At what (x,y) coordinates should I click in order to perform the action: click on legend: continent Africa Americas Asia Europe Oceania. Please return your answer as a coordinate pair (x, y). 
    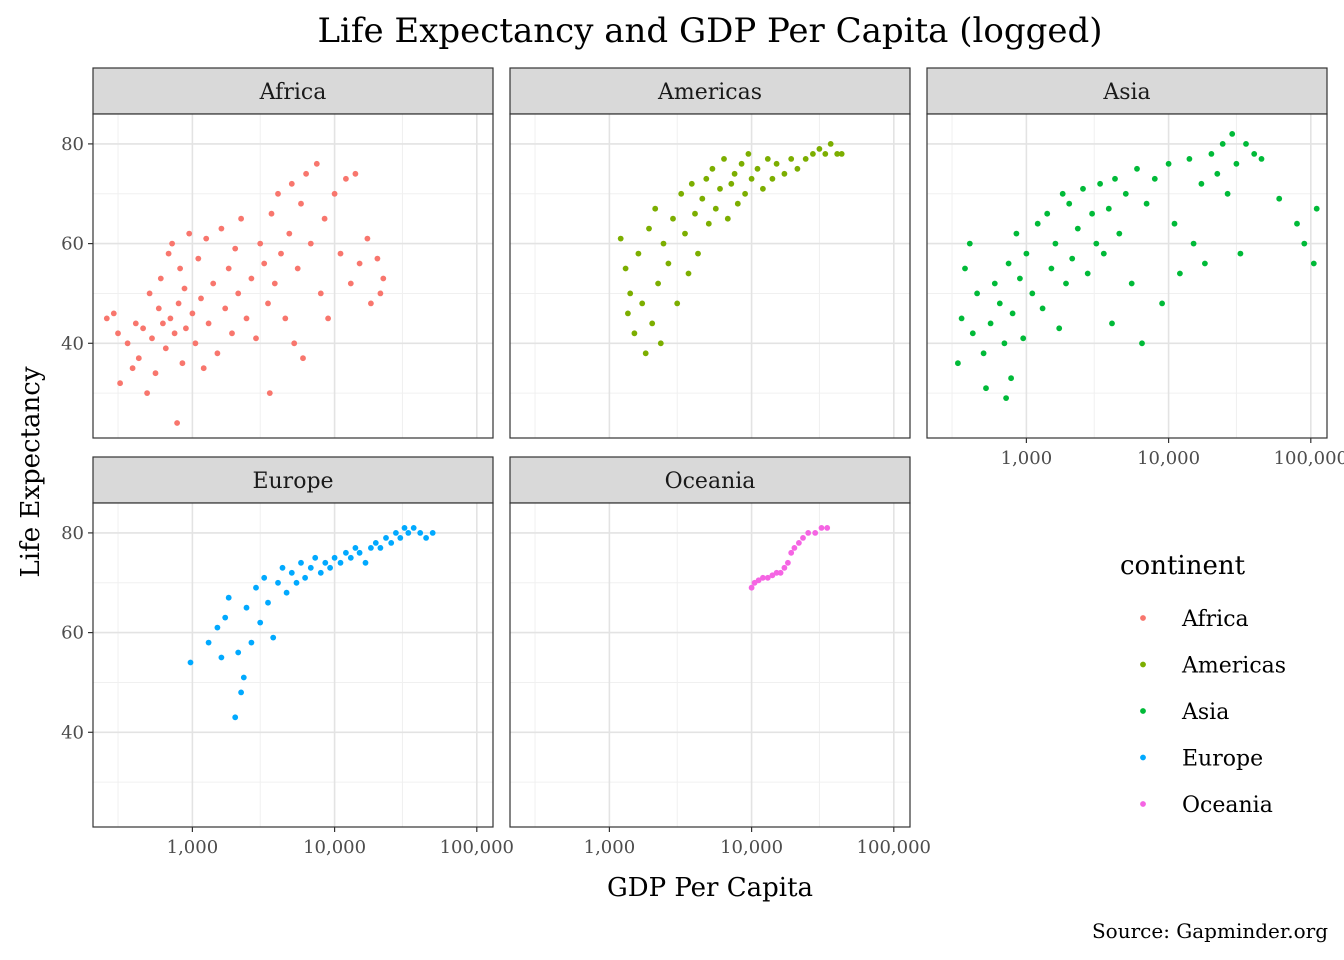
    Looking at the image, I should click on (1203, 684).